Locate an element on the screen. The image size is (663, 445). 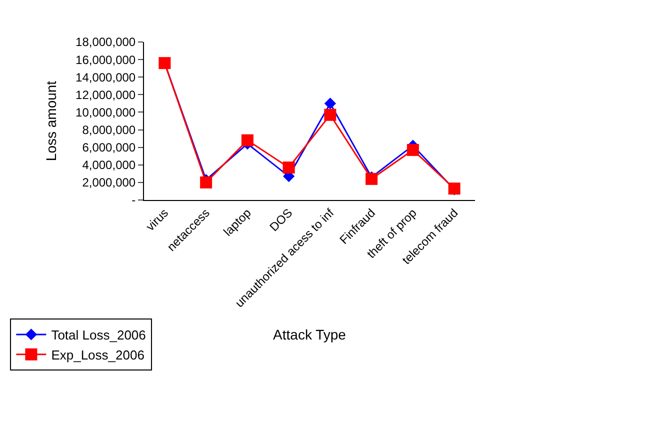
y-tick-label: 4,000,000 is located at coordinates (109, 165).